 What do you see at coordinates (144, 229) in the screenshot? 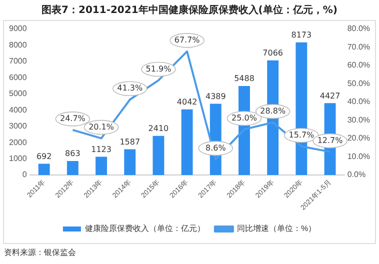
I see `legend-label: 健康险原保费收入（单位：亿元）` at bounding box center [144, 229].